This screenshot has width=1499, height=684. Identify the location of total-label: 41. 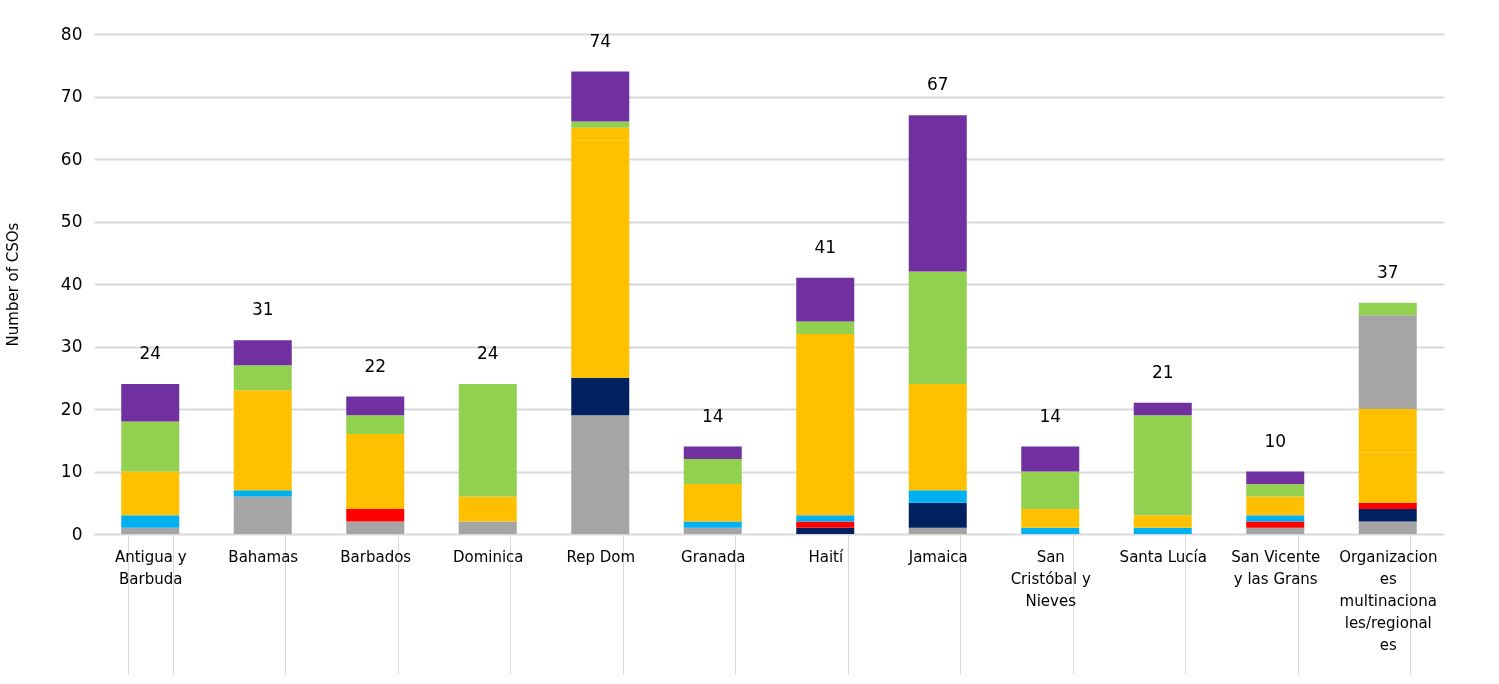
(825, 246).